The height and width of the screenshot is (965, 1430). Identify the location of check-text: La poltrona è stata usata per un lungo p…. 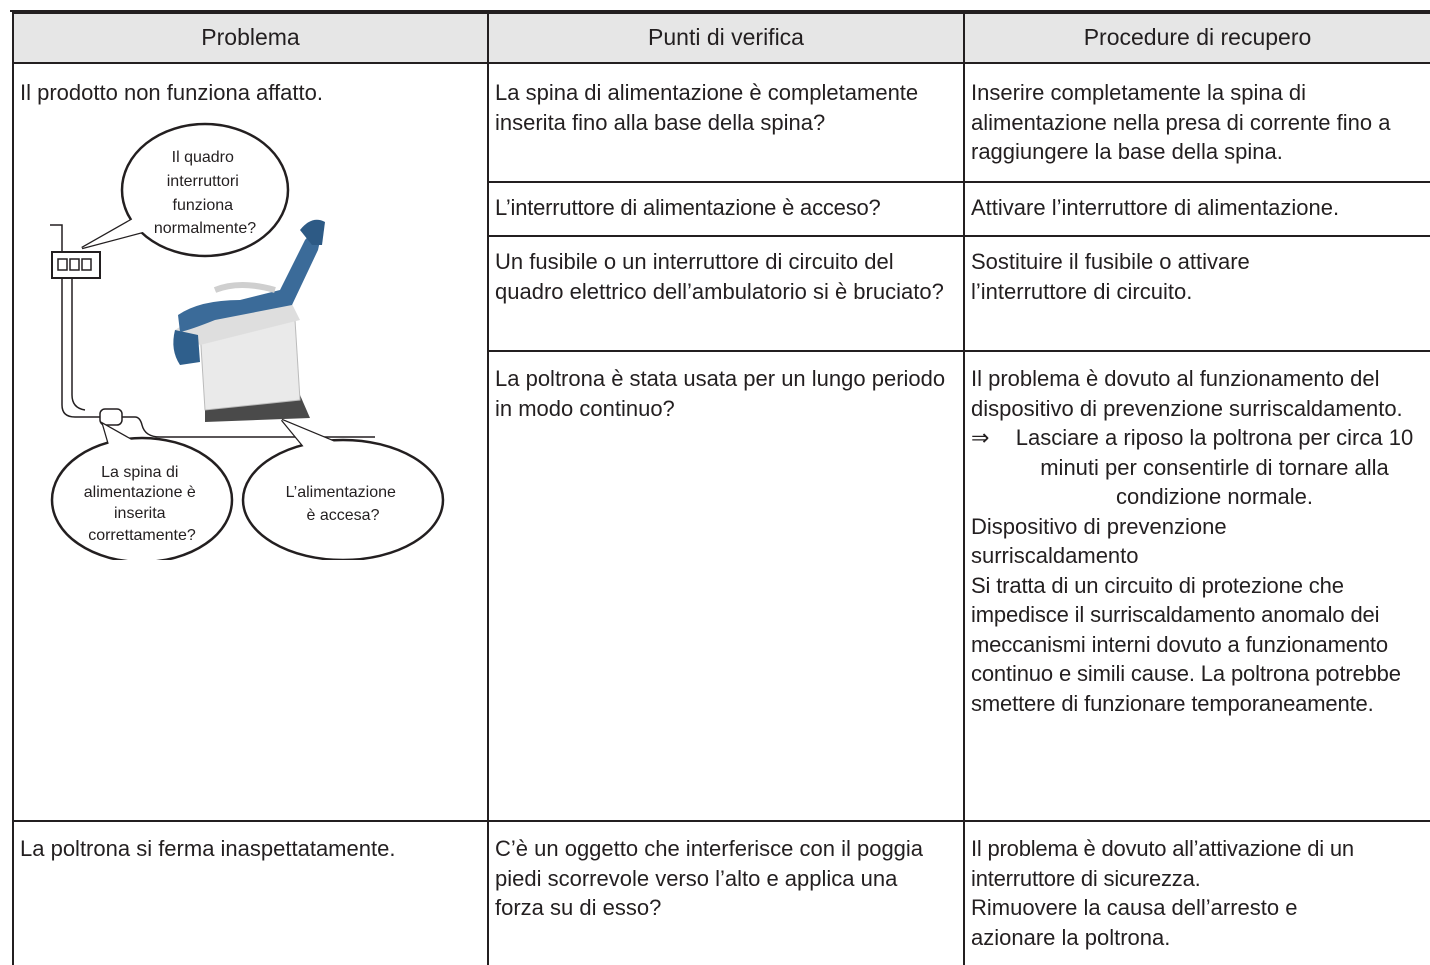
(720, 393).